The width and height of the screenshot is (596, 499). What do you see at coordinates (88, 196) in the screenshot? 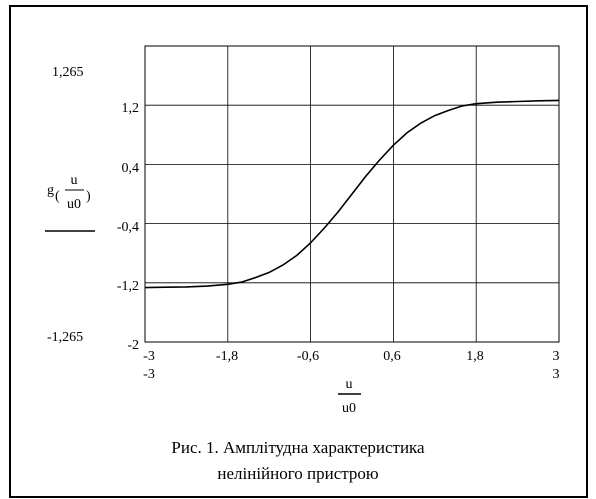
I see `paren-close: )` at bounding box center [88, 196].